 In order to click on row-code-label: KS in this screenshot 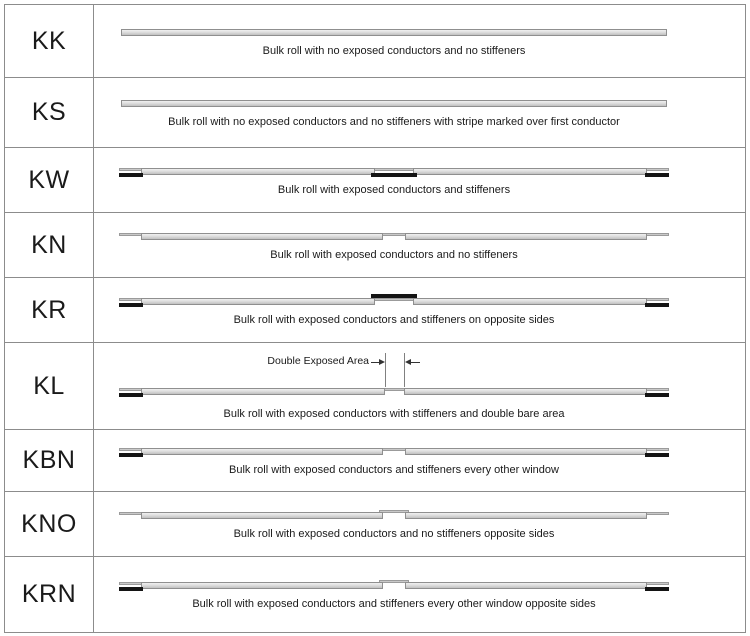, I will do `click(49, 112)`.